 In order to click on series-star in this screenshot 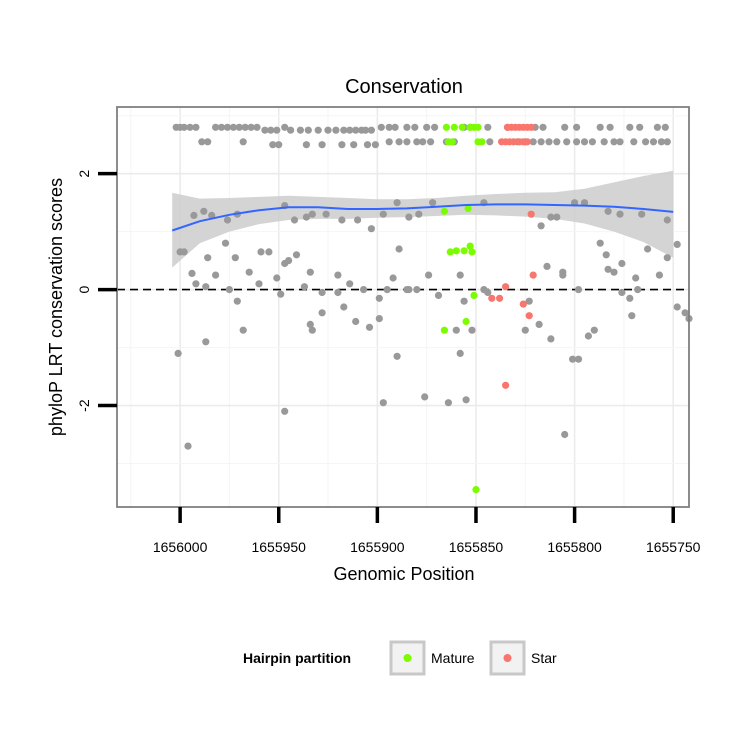, I will do `click(512, 256)`.